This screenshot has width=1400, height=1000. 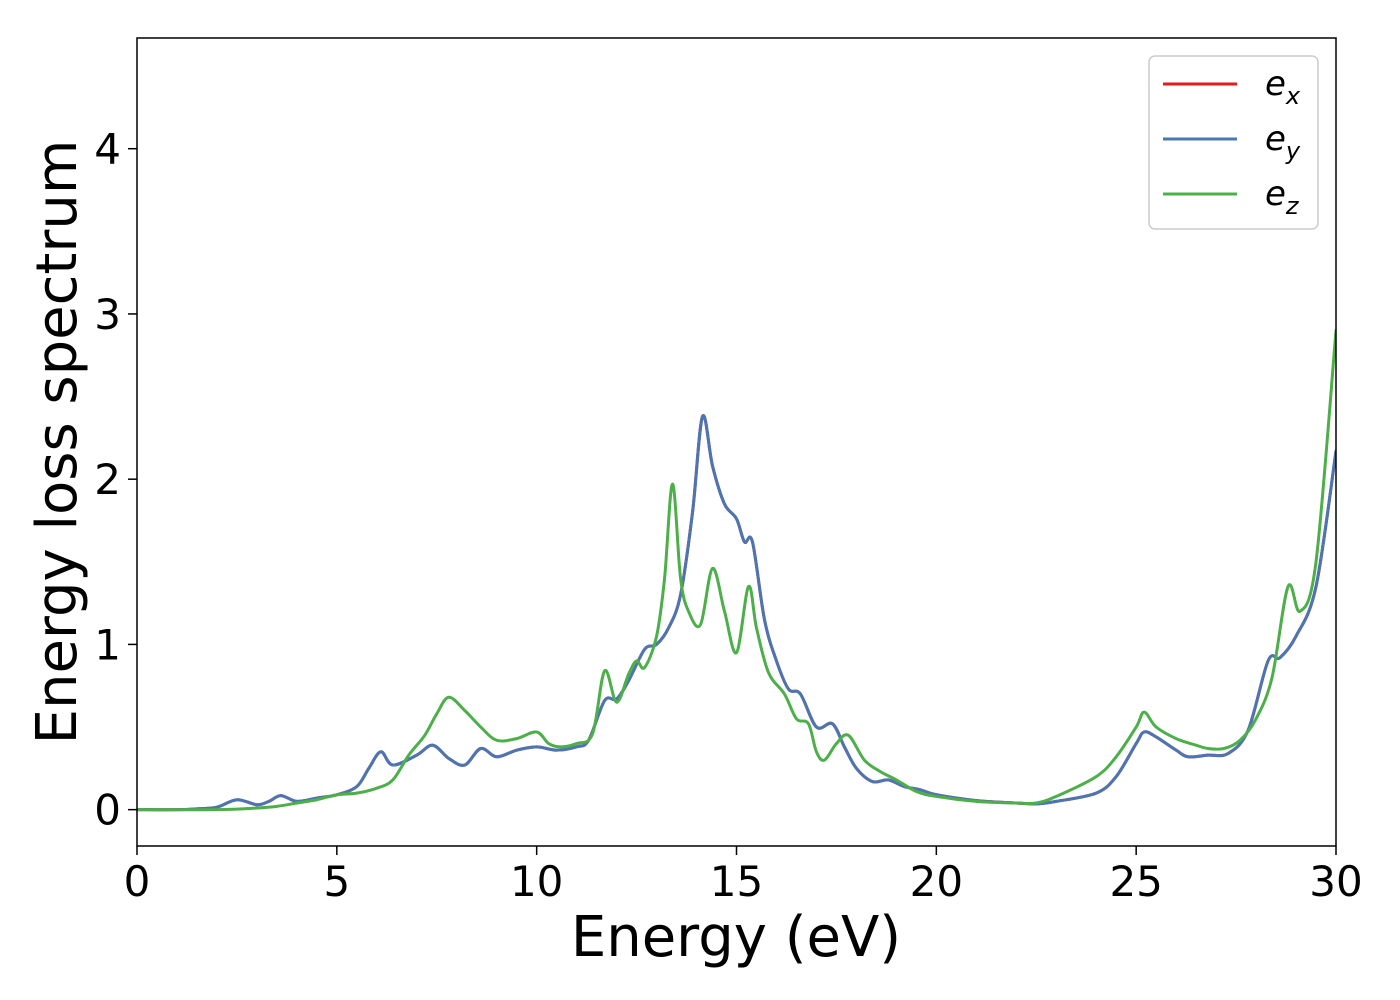 I want to click on y-tick-label: 1, so click(x=107, y=644).